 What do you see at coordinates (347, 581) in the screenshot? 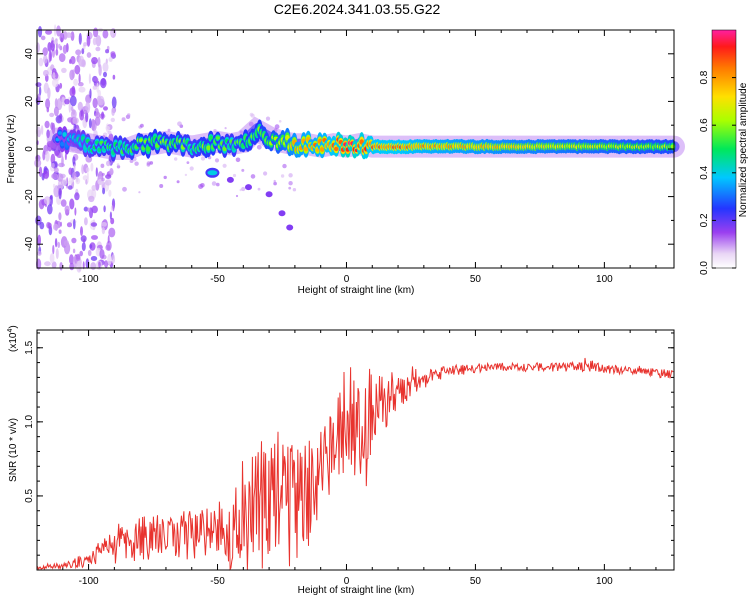
I see `snr-x-tick-label: 0` at bounding box center [347, 581].